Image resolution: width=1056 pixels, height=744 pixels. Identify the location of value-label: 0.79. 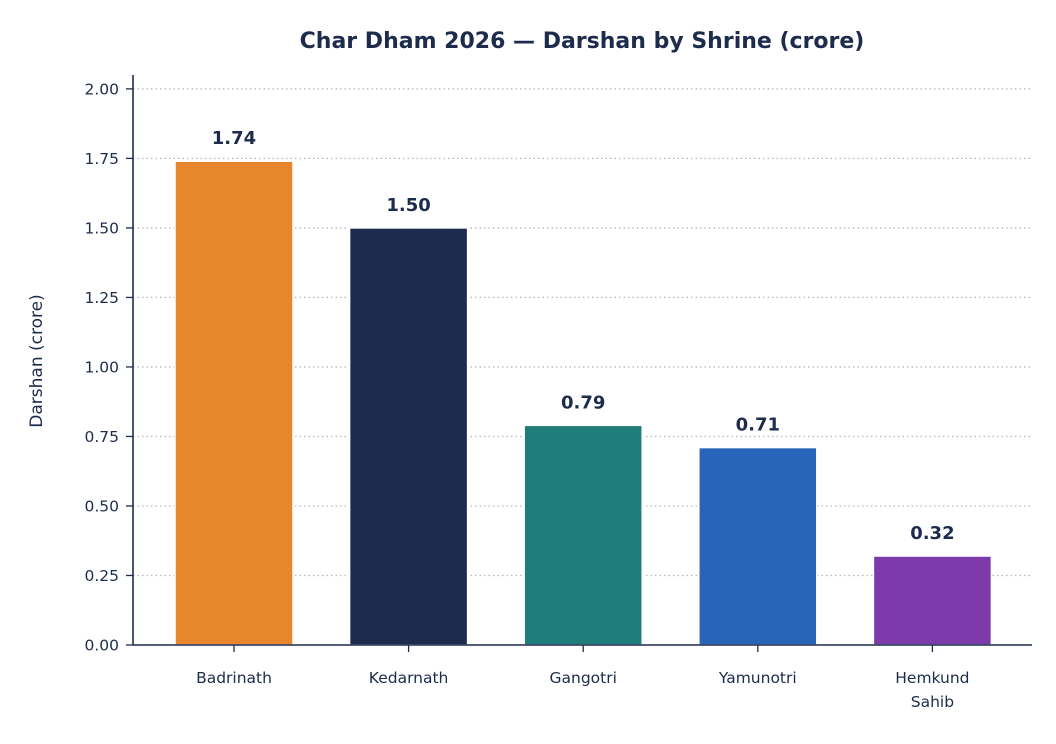
(583, 402).